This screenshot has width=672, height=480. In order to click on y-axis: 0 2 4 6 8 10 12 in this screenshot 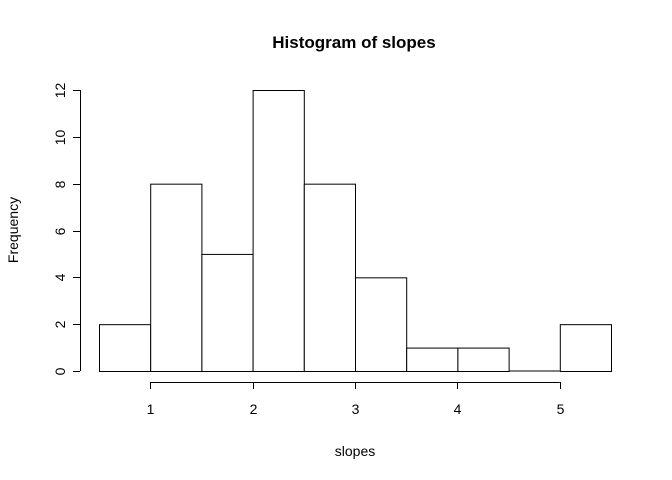, I will do `click(66, 229)`.